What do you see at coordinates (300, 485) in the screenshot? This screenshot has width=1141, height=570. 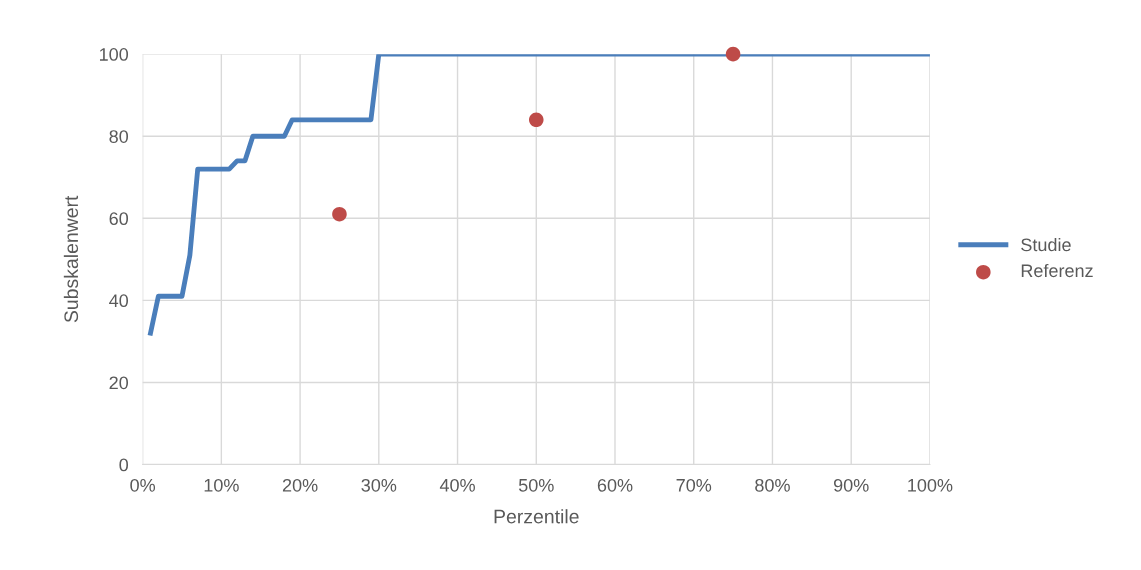 I see `x-tick-label: 20%` at bounding box center [300, 485].